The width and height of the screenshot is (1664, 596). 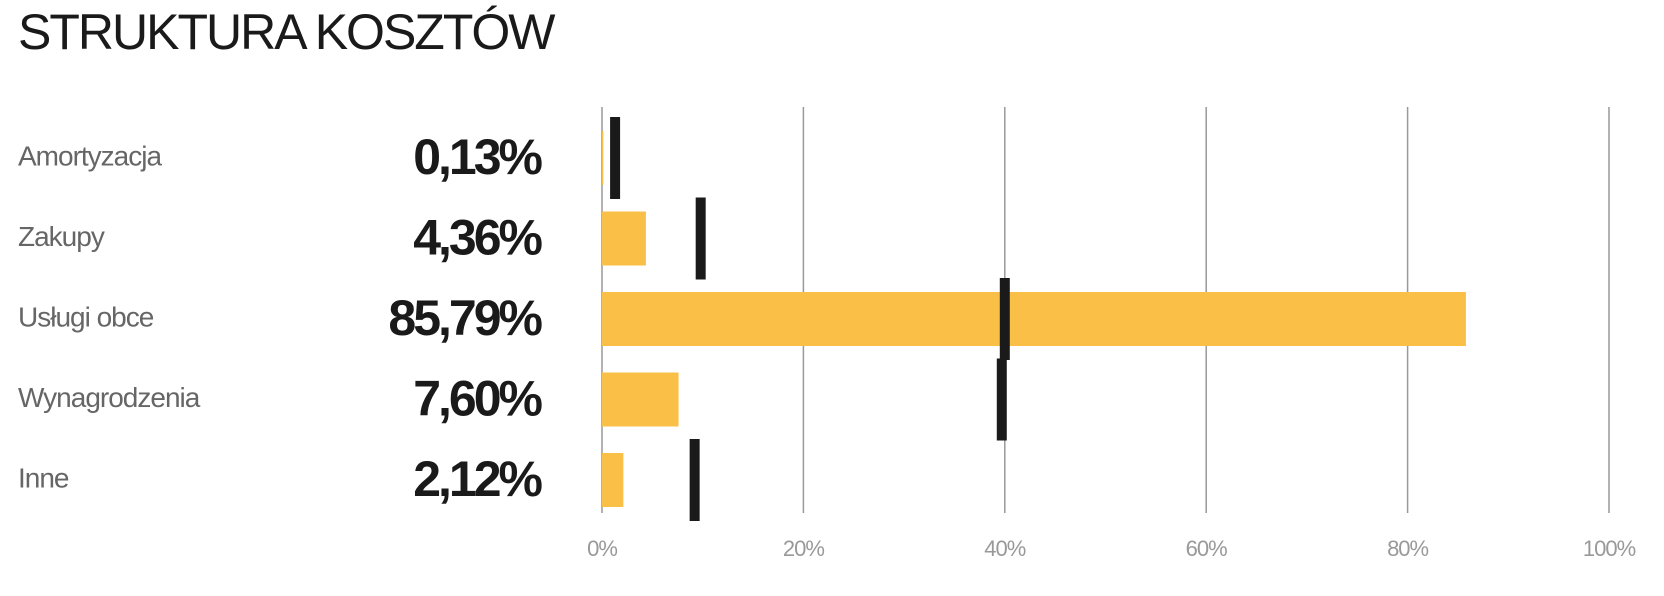 What do you see at coordinates (602, 548) in the screenshot?
I see `x-tick-label: 0%` at bounding box center [602, 548].